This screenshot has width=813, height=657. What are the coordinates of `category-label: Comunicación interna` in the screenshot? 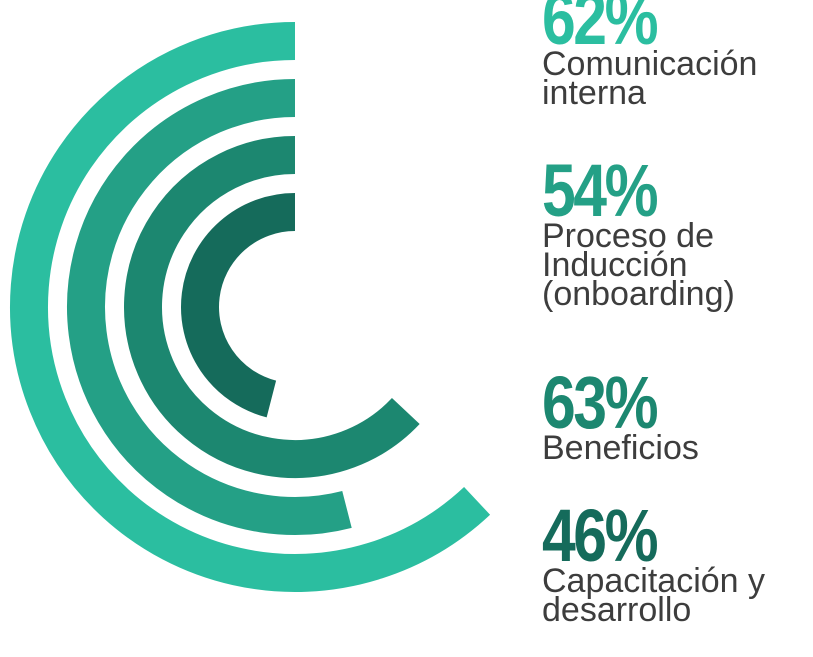 It's located at (650, 78).